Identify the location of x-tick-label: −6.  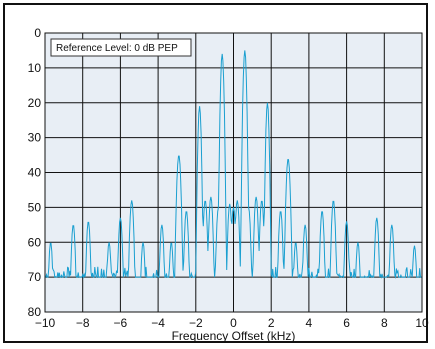
(121, 323).